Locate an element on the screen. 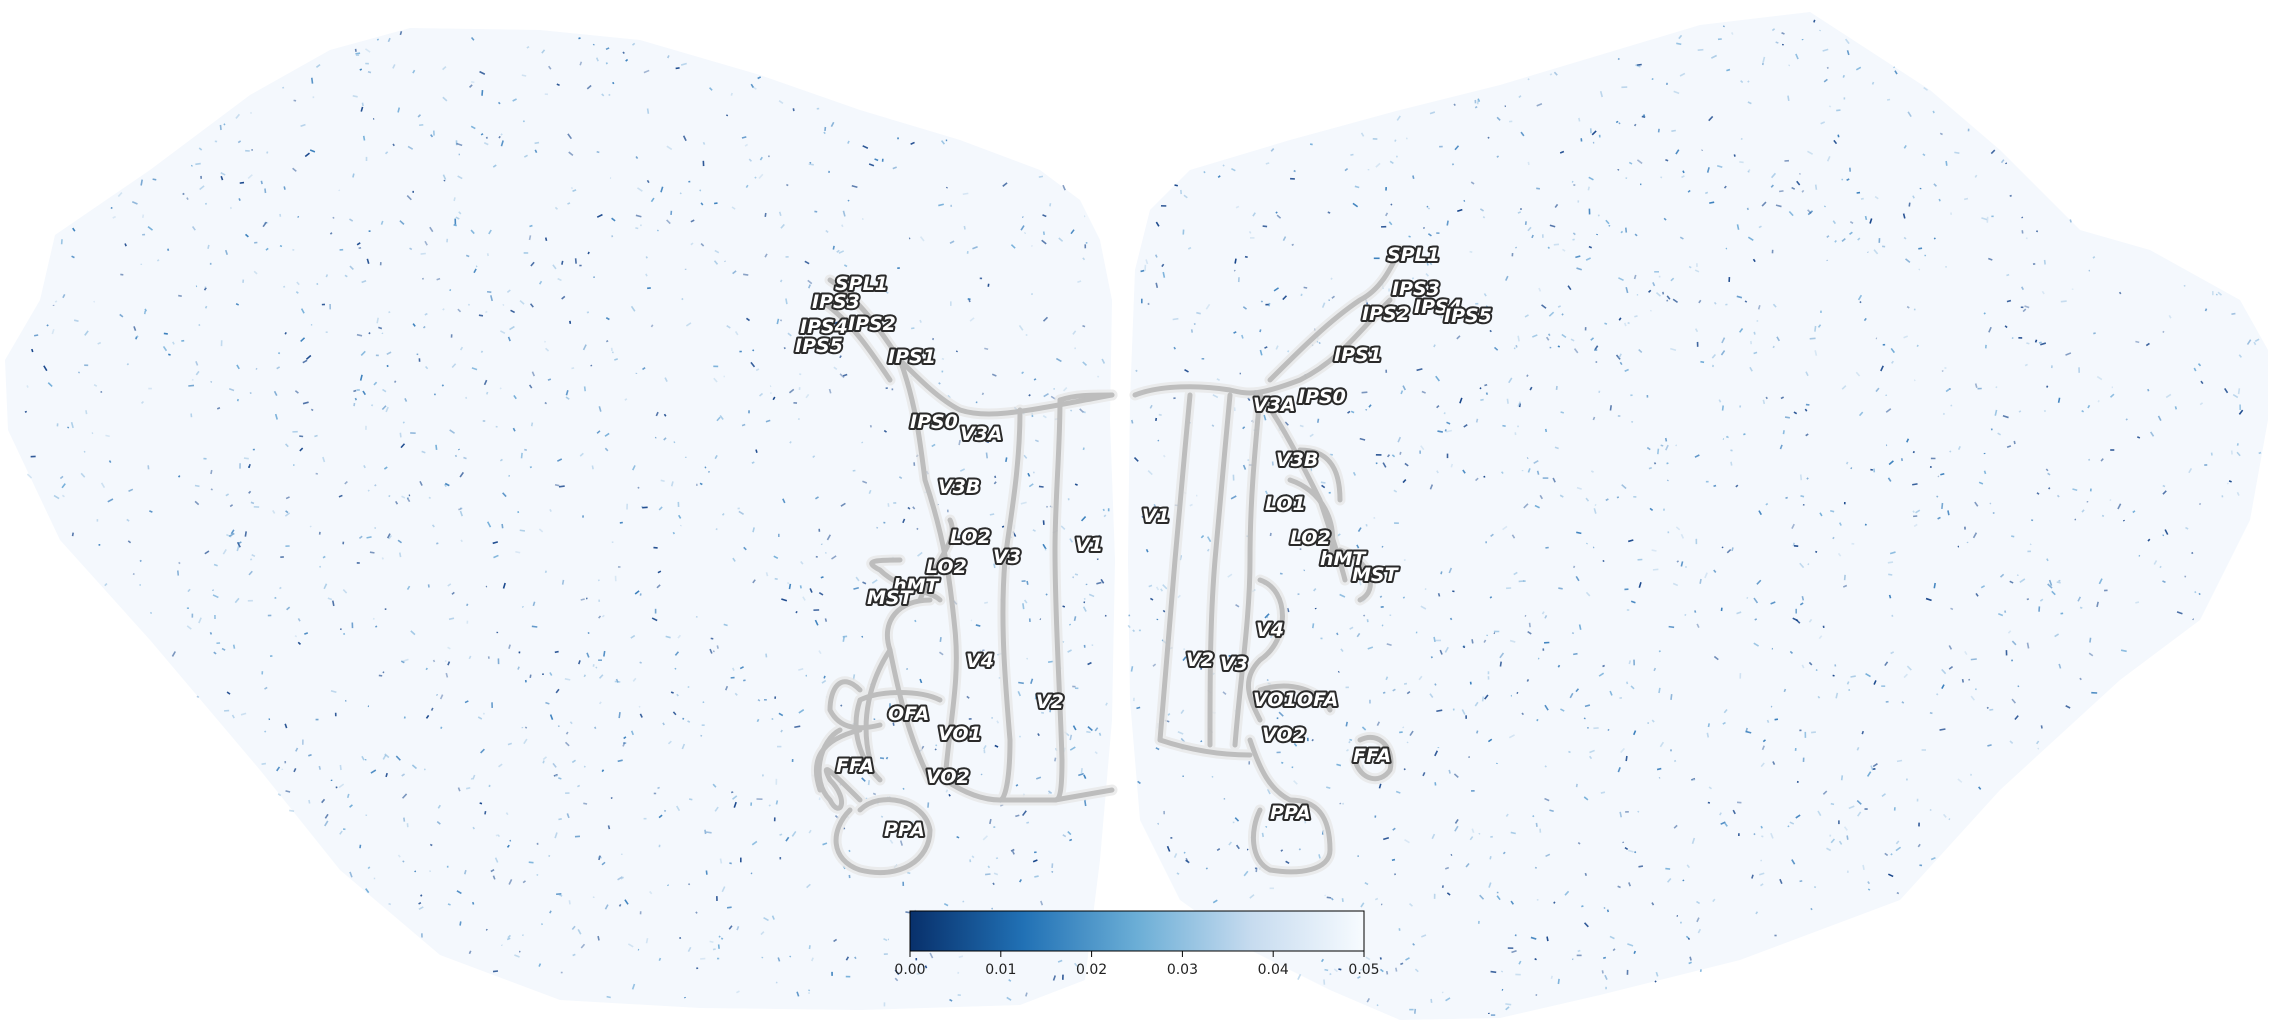  roi-label-v2: V2 is located at coordinates (1050, 702).